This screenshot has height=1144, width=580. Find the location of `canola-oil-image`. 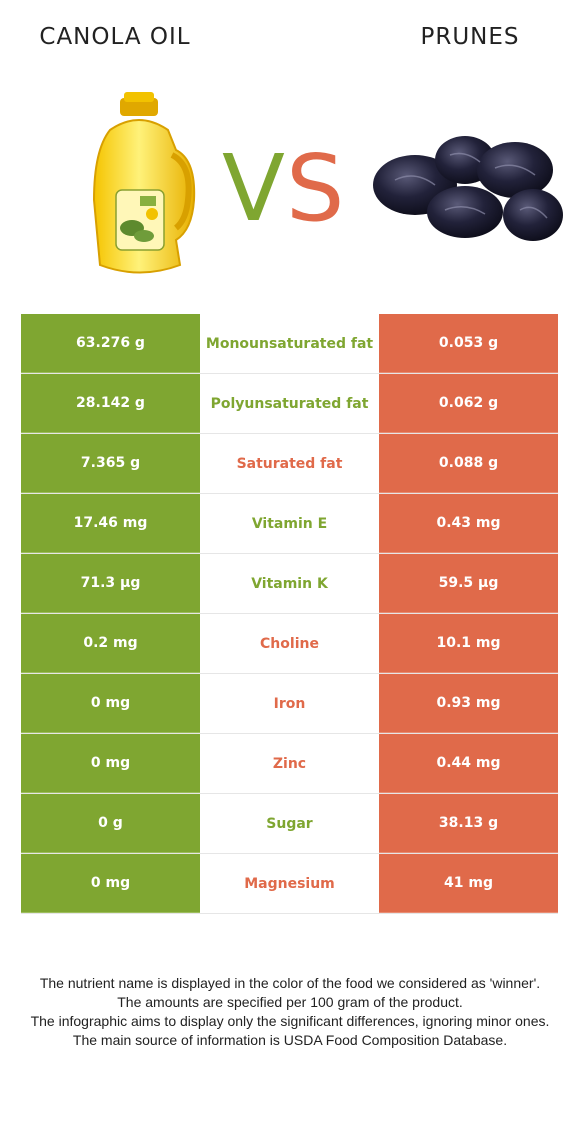

canola-oil-image is located at coordinates (144, 183).